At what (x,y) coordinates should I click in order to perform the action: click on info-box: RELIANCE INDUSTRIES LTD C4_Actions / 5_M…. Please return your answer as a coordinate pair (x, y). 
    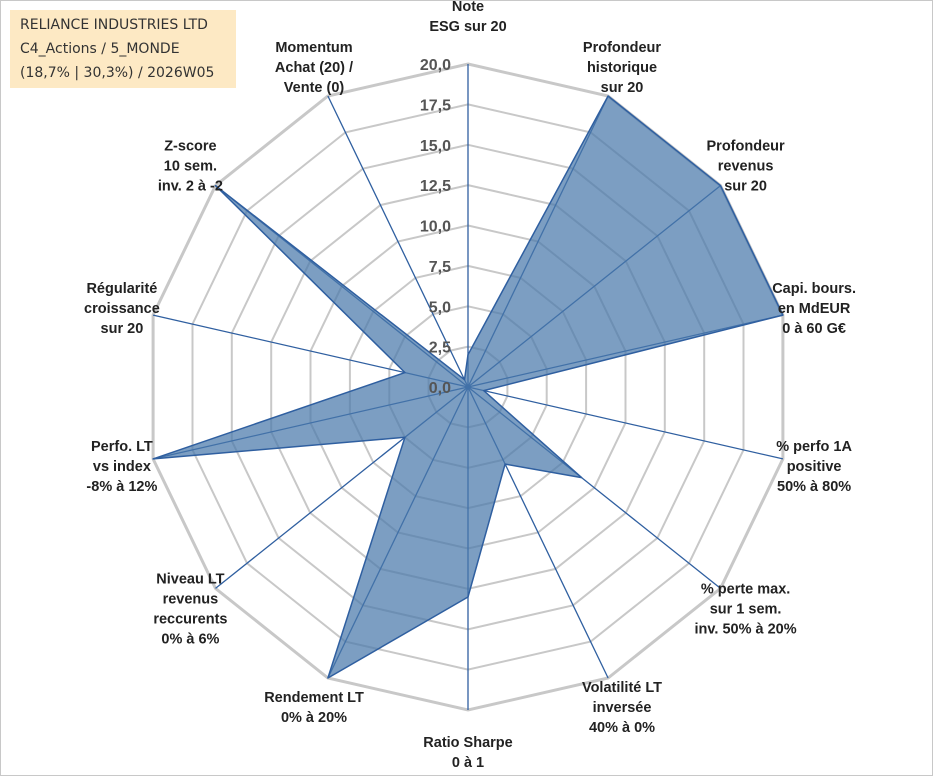
    Looking at the image, I should click on (123, 49).